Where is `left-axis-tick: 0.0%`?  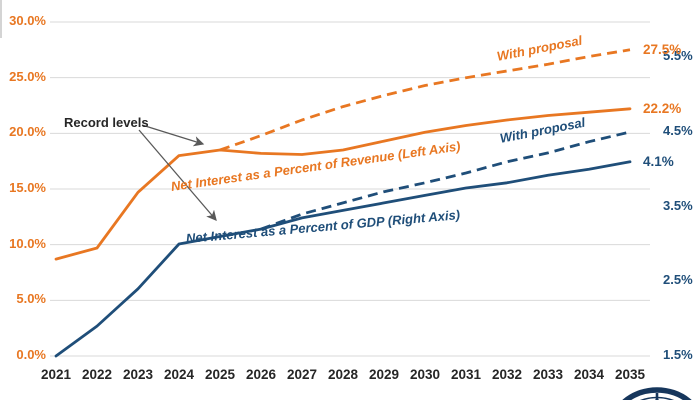
left-axis-tick: 0.0% is located at coordinates (31, 354).